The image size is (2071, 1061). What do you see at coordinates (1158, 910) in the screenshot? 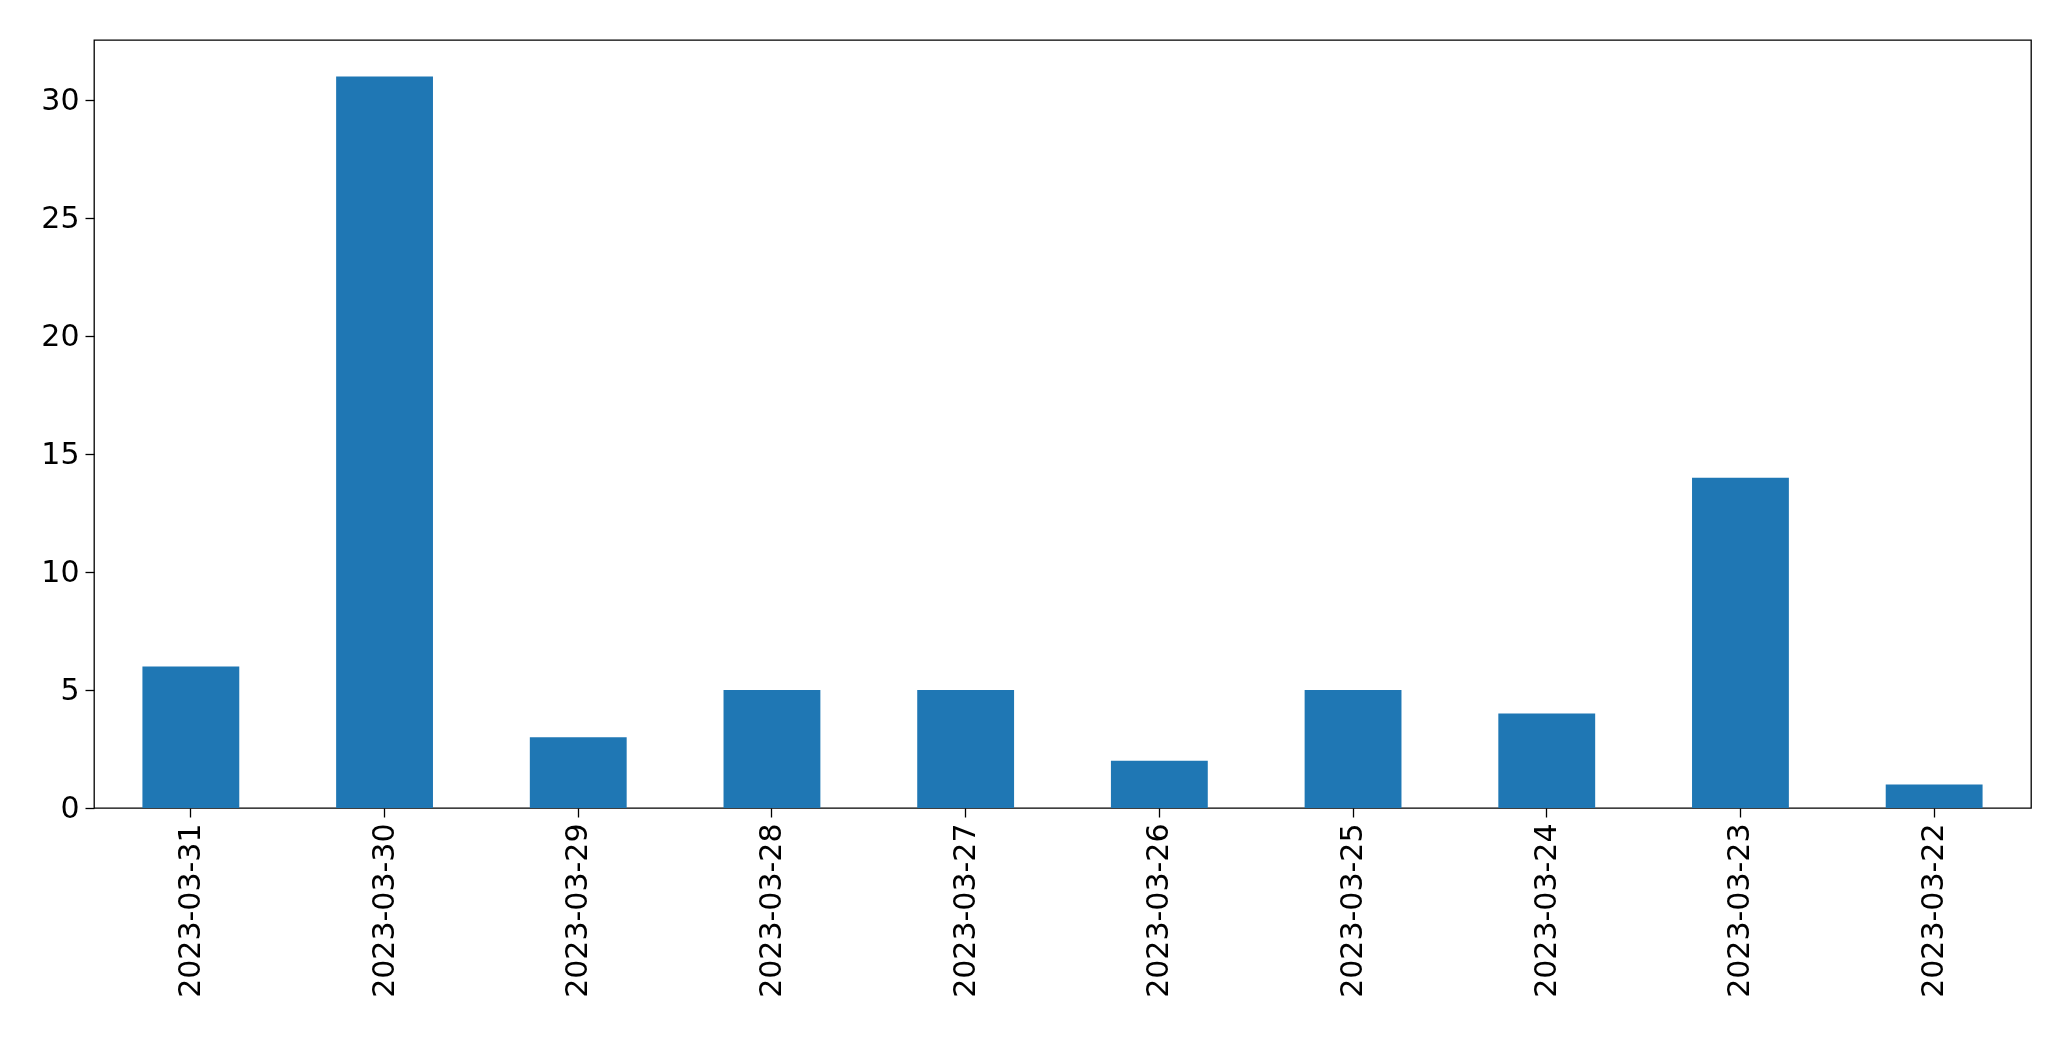
I see `x-tick-label: 2023-03-26` at bounding box center [1158, 910].